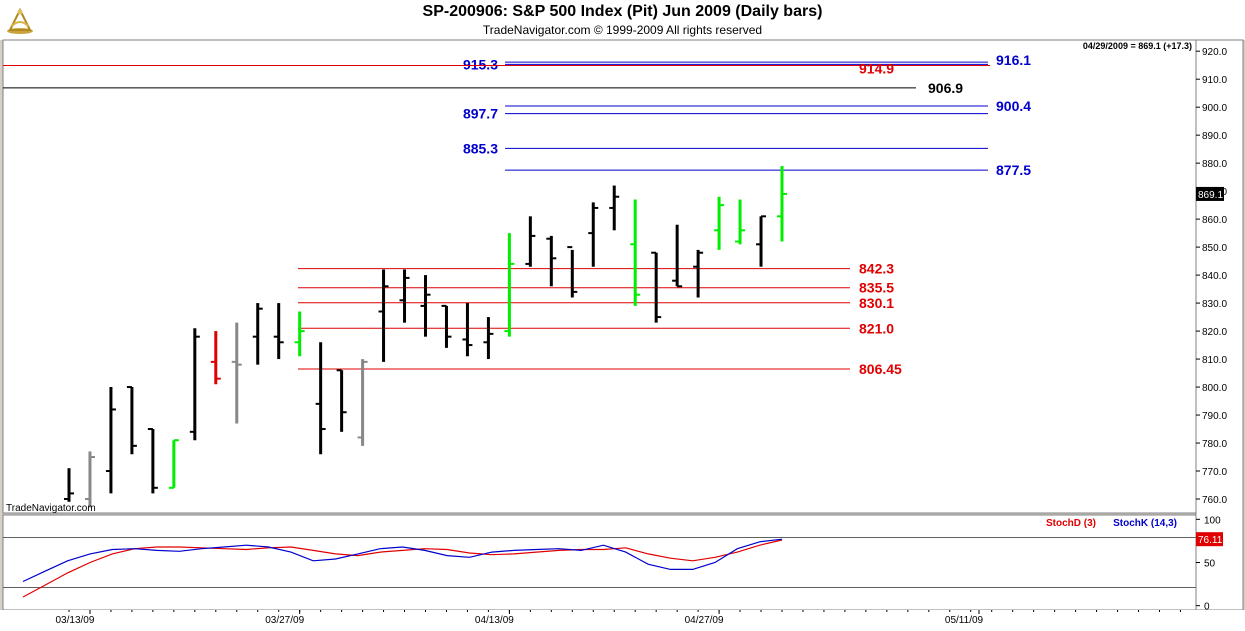 The height and width of the screenshot is (631, 1245). I want to click on price-axis-label: 920.0, so click(1214, 52).